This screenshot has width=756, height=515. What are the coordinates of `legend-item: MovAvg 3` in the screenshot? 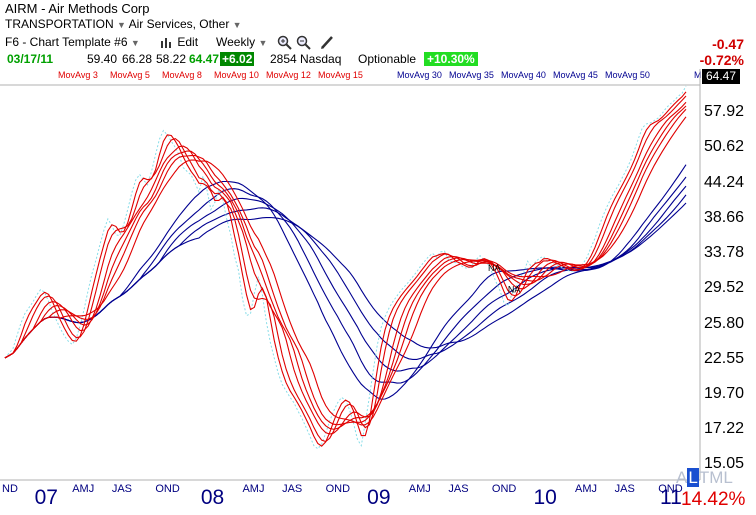 It's located at (78, 75).